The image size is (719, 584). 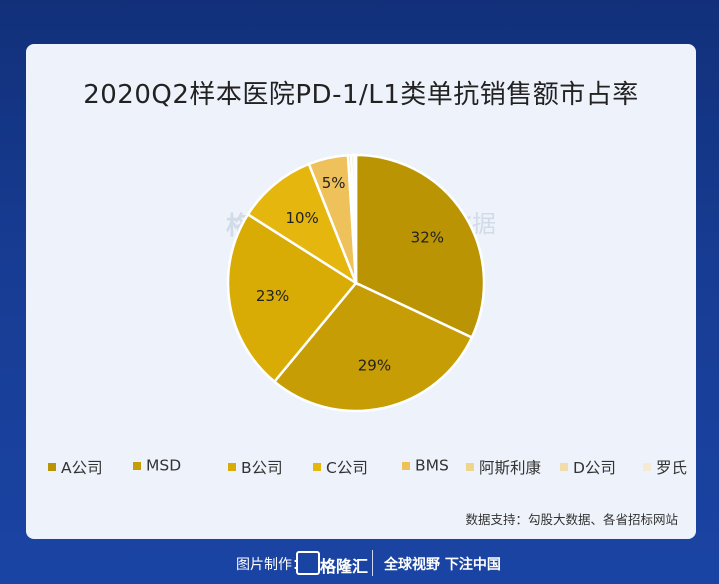 What do you see at coordinates (344, 566) in the screenshot?
I see `footer-brand: 格隆汇` at bounding box center [344, 566].